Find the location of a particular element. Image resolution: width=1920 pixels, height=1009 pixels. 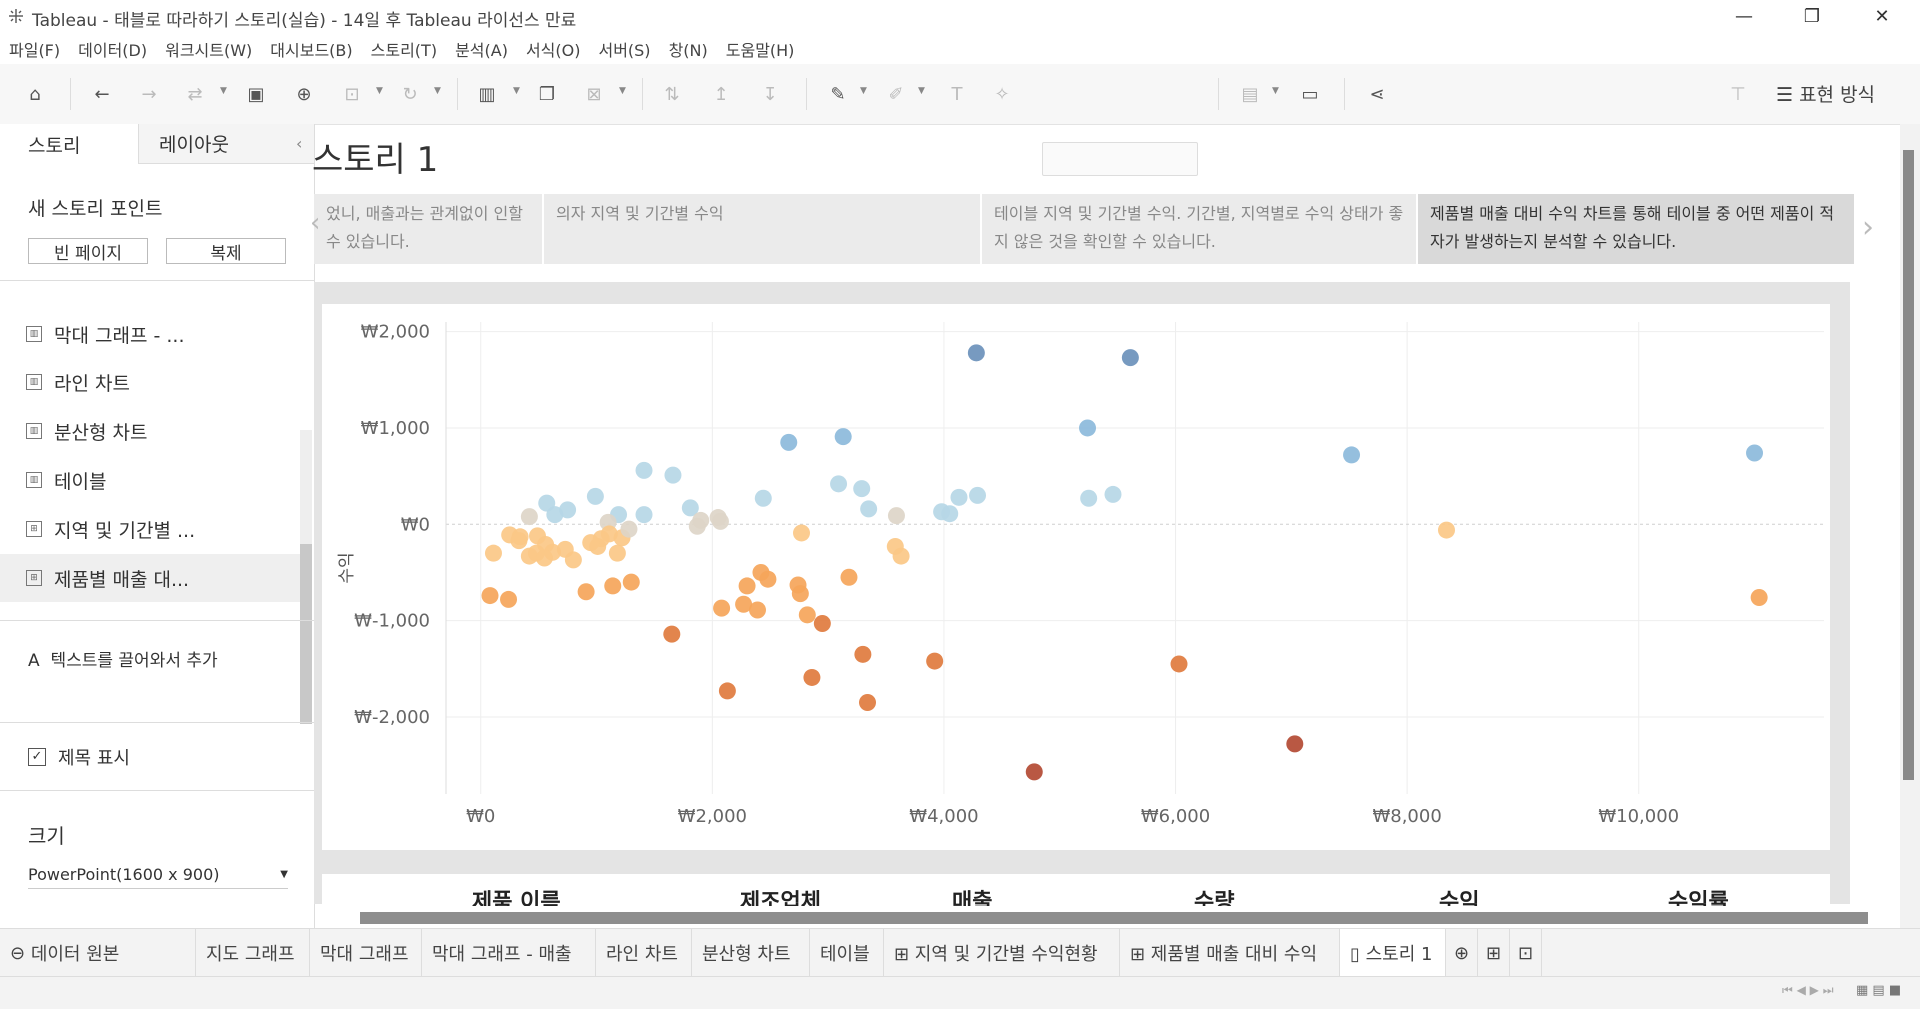

menu-dashboard: 대시보드(B) is located at coordinates (311, 50).